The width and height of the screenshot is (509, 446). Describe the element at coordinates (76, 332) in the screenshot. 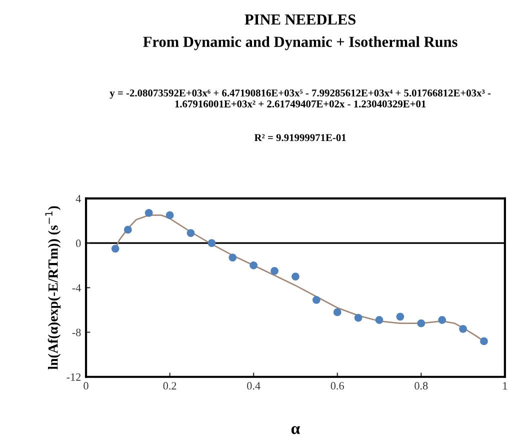

I see `y-tick-label: -8` at that location.